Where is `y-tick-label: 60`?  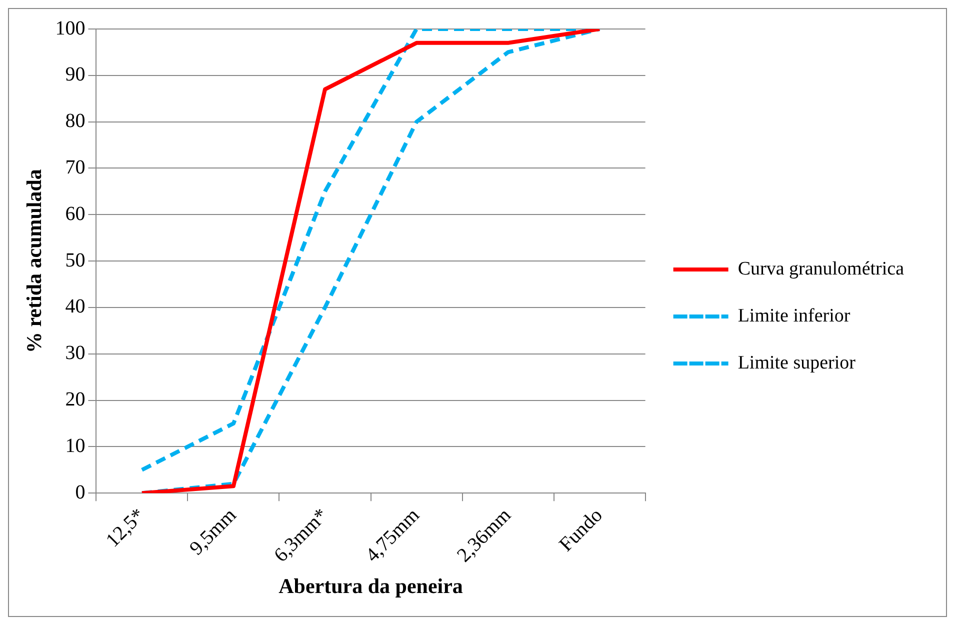 y-tick-label: 60 is located at coordinates (75, 213).